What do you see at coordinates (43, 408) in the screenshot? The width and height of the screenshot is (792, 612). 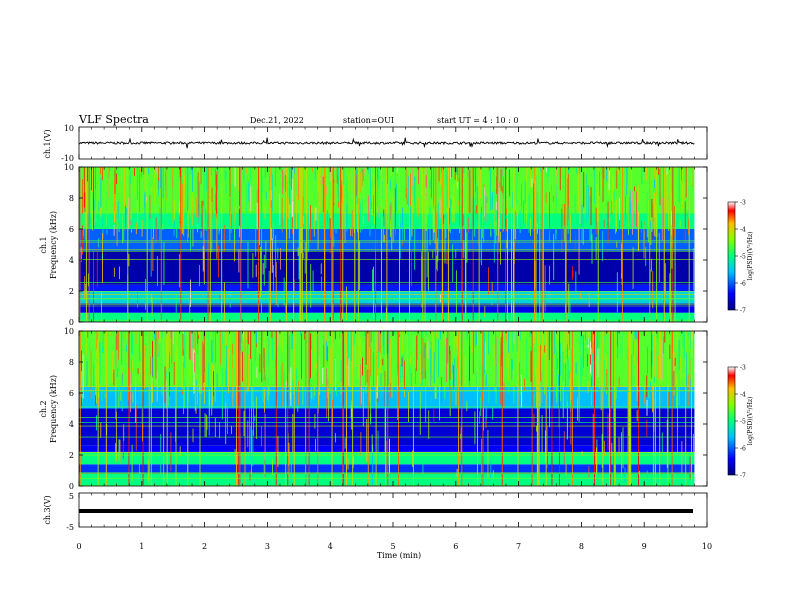 I see `ch2-panel-label: ch.2` at bounding box center [43, 408].